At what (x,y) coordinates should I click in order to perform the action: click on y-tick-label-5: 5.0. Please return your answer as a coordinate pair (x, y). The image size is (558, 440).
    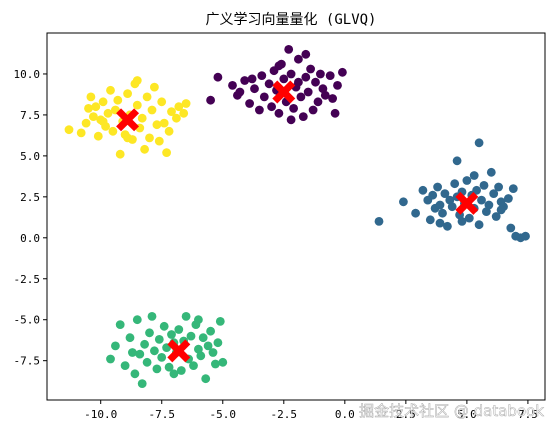
    Looking at the image, I should click on (30, 156).